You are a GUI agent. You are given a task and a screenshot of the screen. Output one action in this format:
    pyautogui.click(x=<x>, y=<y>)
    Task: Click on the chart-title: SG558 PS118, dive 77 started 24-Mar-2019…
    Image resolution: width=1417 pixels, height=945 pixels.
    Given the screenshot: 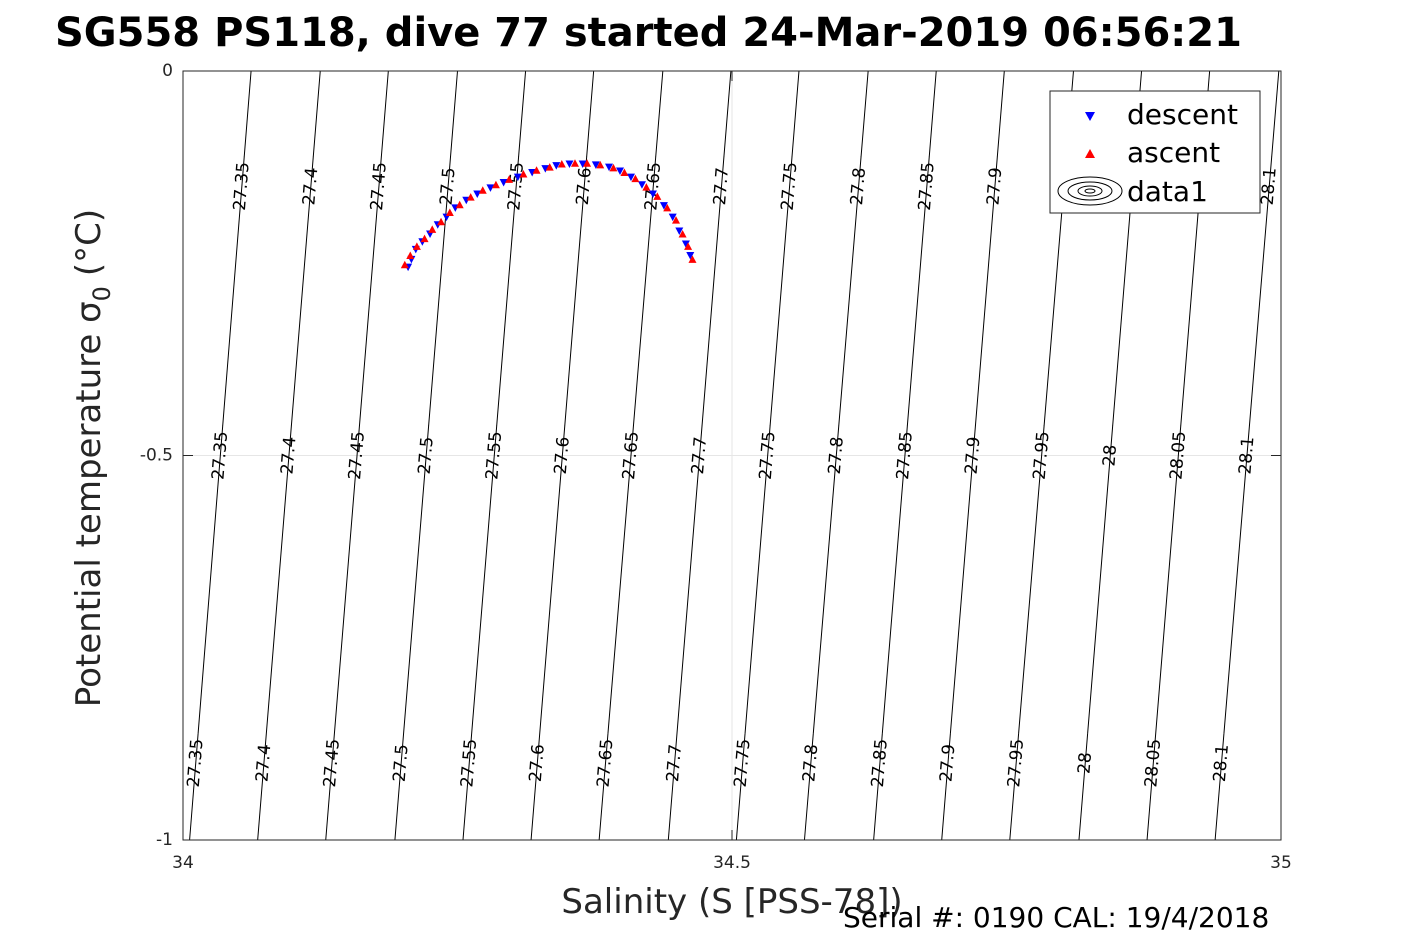 What is the action you would take?
    pyautogui.click(x=648, y=33)
    